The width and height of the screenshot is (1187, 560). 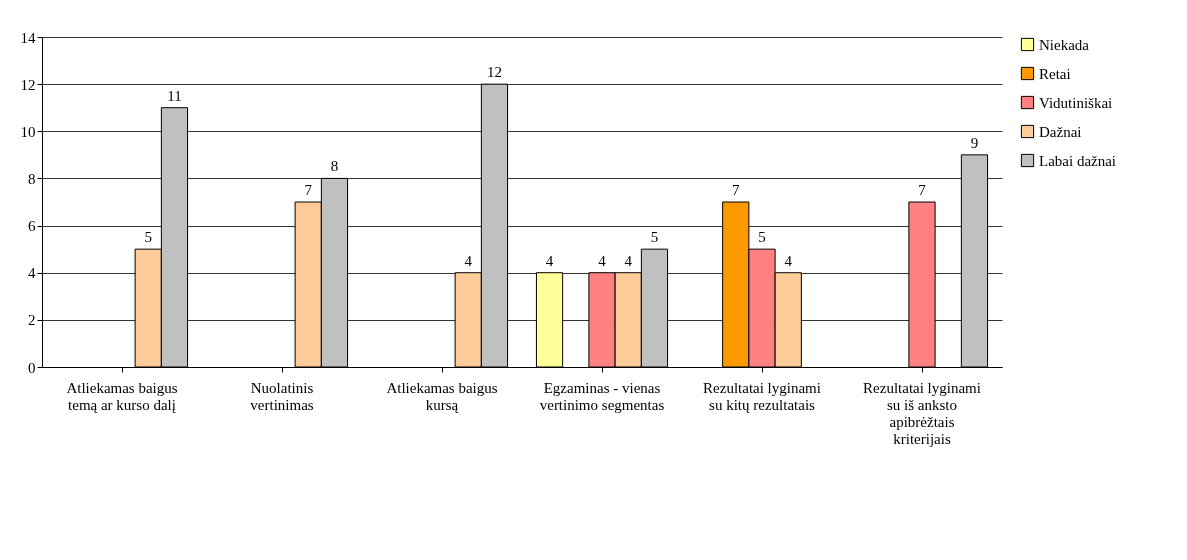 I want to click on y-tick-label: 4, so click(x=32, y=273).